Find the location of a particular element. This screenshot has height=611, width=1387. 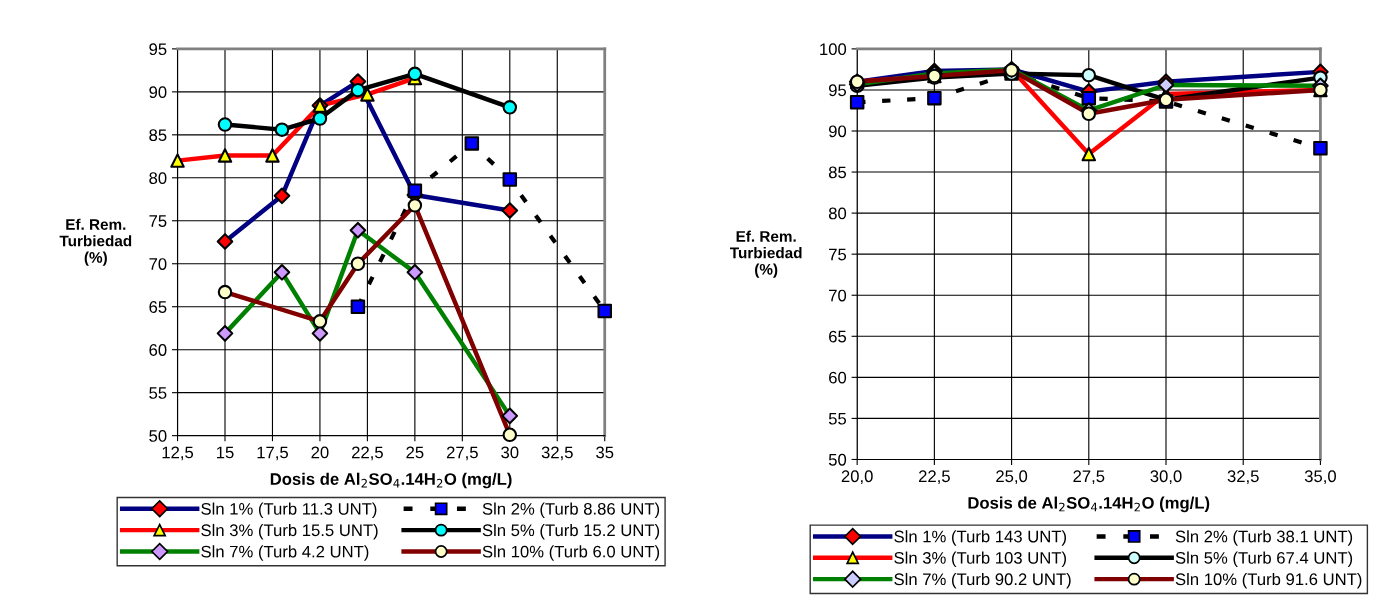

legend-label: Sln 2% (Turb 38.1 UNT) is located at coordinates (1264, 538).